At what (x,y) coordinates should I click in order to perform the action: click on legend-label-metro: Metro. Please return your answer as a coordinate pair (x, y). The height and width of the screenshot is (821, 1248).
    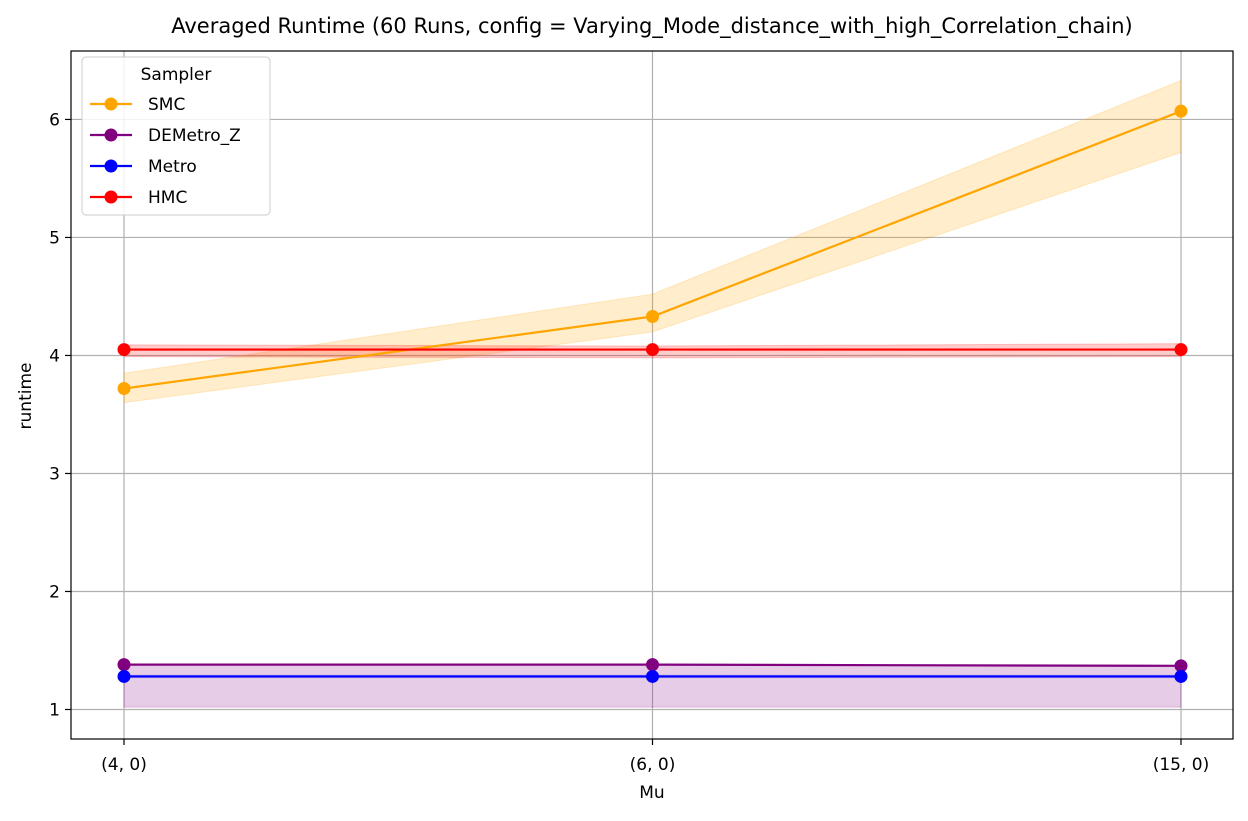
    Looking at the image, I should click on (172, 167).